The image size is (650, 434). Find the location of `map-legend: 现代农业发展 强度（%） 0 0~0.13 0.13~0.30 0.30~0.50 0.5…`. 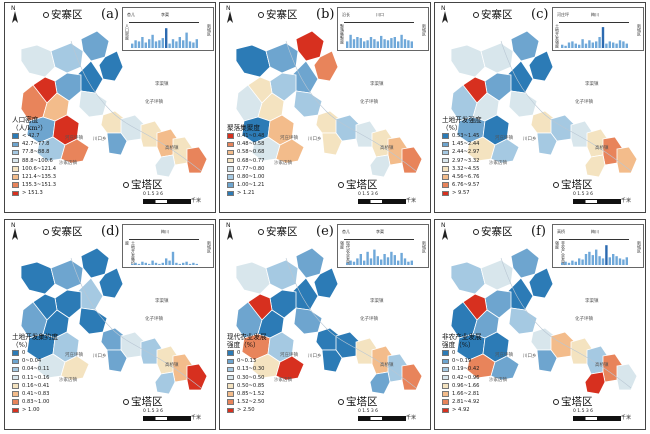

map-legend: 现代农业发展 强度（%） 0 0~0.13 0.13~0.30 0.30~0.50 0.5… is located at coordinates (247, 374).